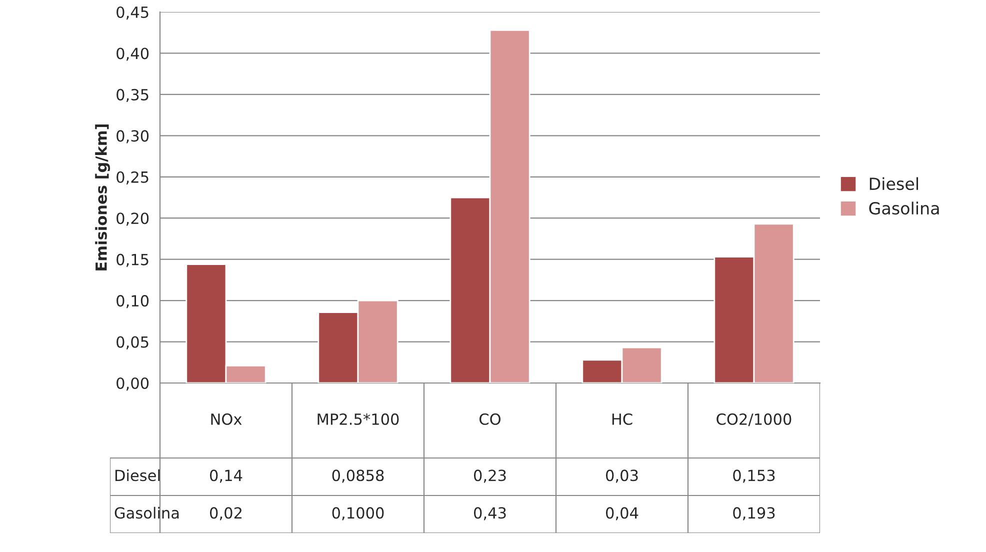 The image size is (986, 552). What do you see at coordinates (137, 475) in the screenshot?
I see `text: Diesel` at bounding box center [137, 475].